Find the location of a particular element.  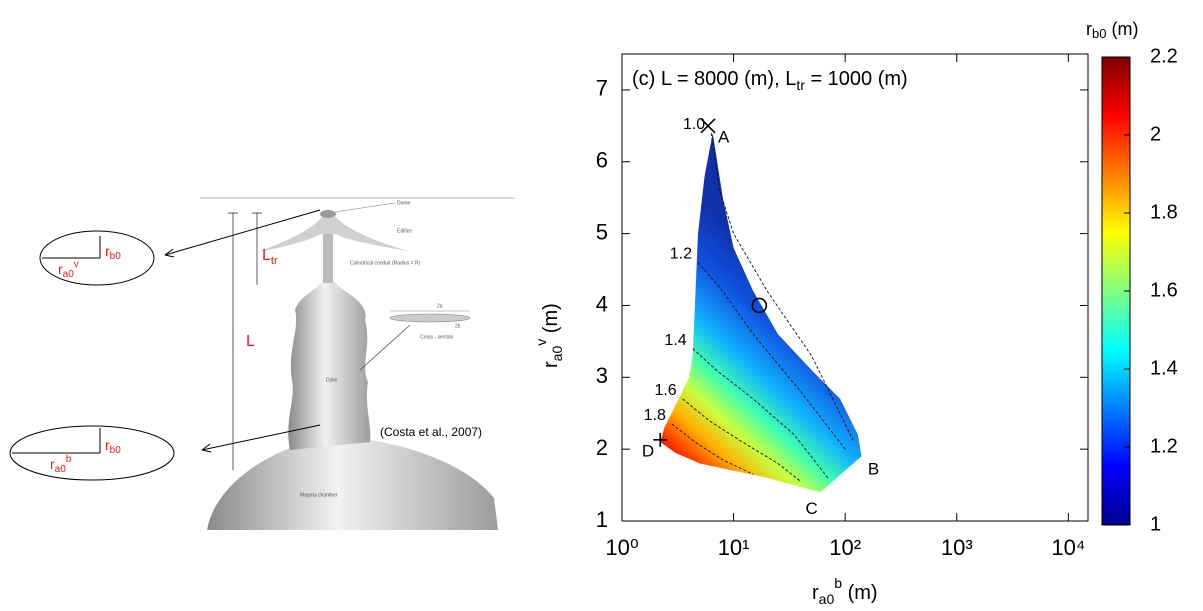

part-label: Cross - section is located at coordinates (437, 337).